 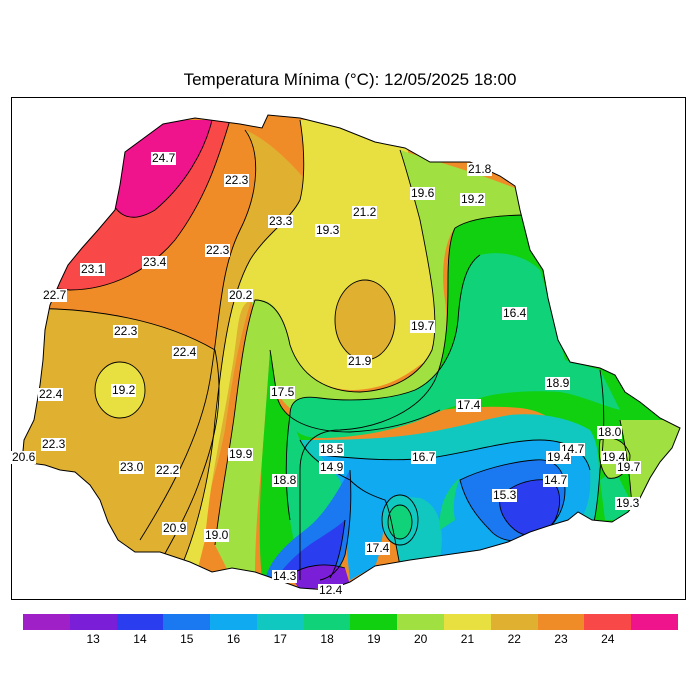 What do you see at coordinates (93, 269) in the screenshot?
I see `temperature-label: 23.1` at bounding box center [93, 269].